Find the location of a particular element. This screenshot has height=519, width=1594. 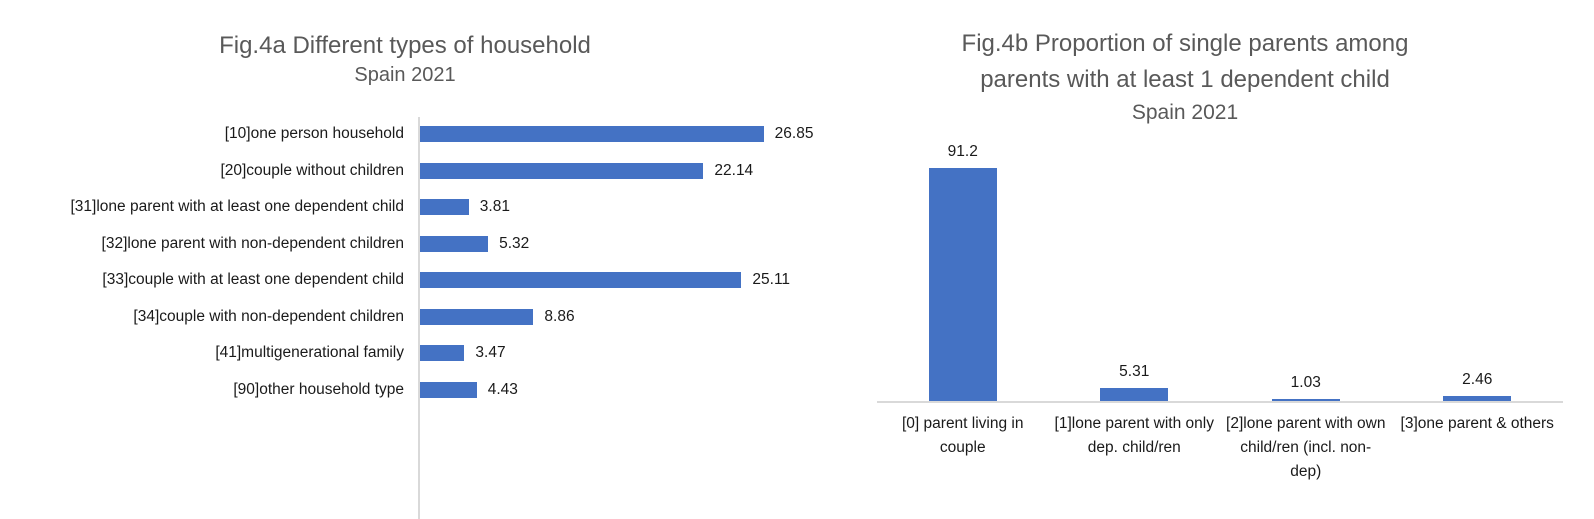

fig4b-value-label: 2.46 is located at coordinates (1477, 379).